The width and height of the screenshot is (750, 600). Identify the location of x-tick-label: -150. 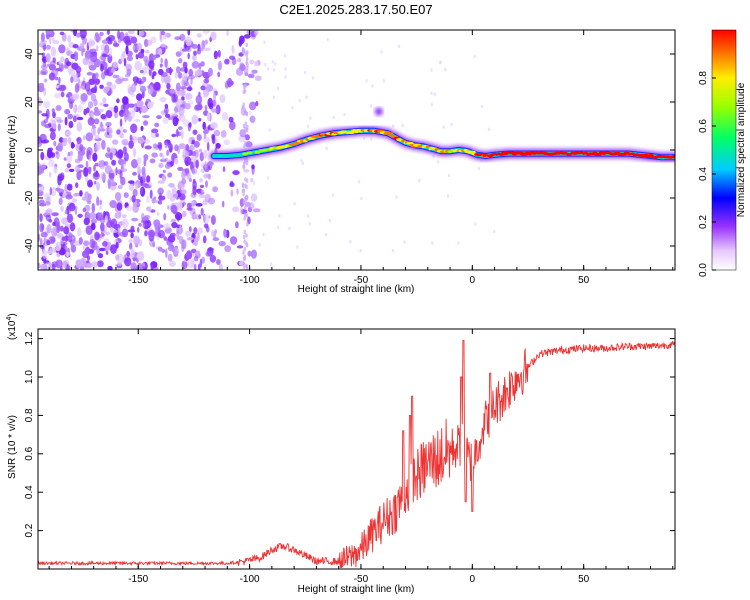
(138, 280).